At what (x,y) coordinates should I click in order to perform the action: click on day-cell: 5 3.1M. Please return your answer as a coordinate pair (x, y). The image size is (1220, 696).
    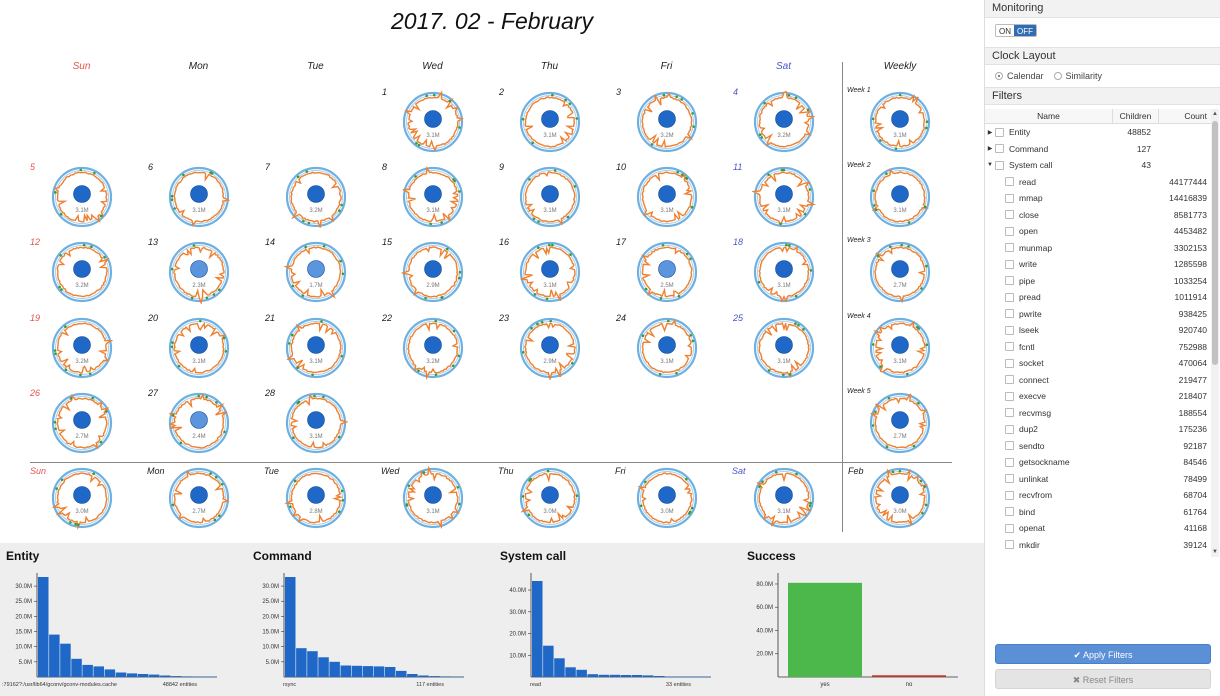
    Looking at the image, I should click on (81, 199).